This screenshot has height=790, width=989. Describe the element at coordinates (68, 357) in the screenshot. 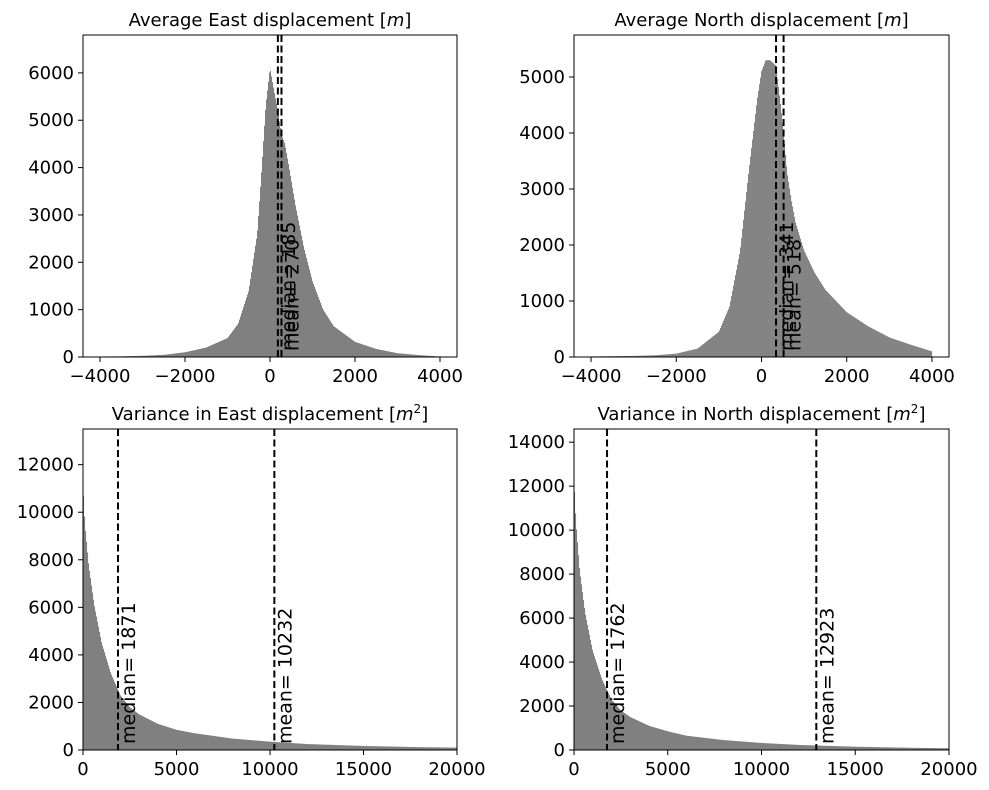

I see `y-tick-label: 0` at that location.